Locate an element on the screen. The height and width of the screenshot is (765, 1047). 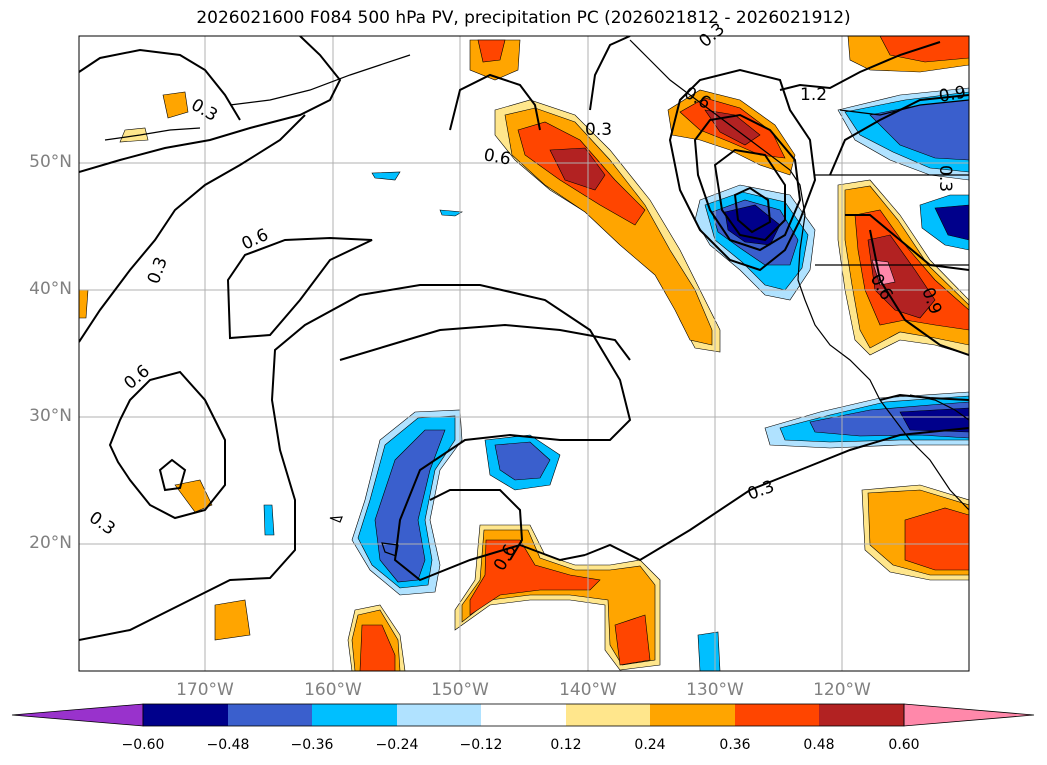
lon-label-140w: 140°W is located at coordinates (588, 690).